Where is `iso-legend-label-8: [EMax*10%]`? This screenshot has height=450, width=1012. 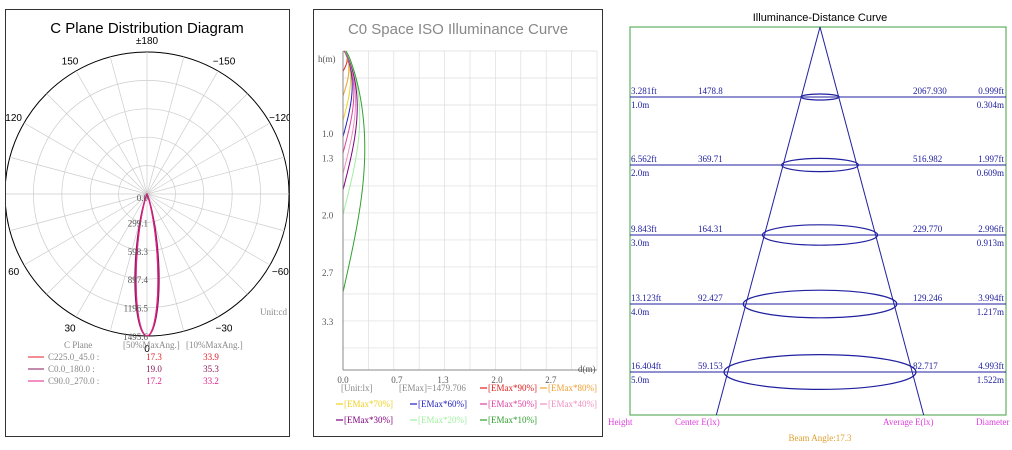 iso-legend-label-8: [EMax*10%] is located at coordinates (512, 420).